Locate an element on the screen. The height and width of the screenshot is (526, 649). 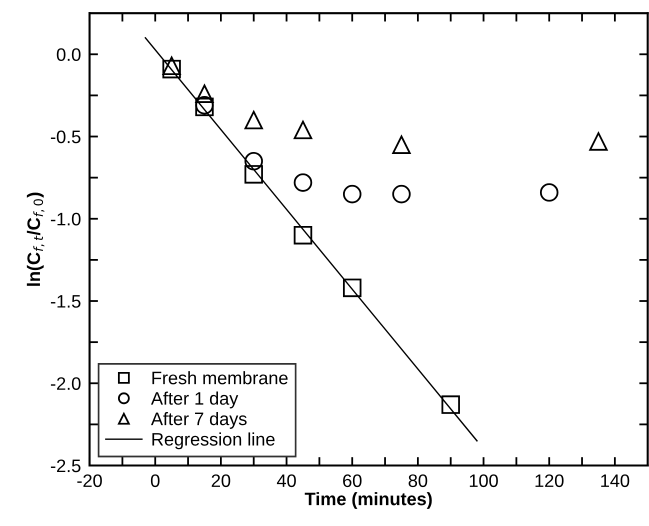
legend-label: After 7 days is located at coordinates (198, 420).